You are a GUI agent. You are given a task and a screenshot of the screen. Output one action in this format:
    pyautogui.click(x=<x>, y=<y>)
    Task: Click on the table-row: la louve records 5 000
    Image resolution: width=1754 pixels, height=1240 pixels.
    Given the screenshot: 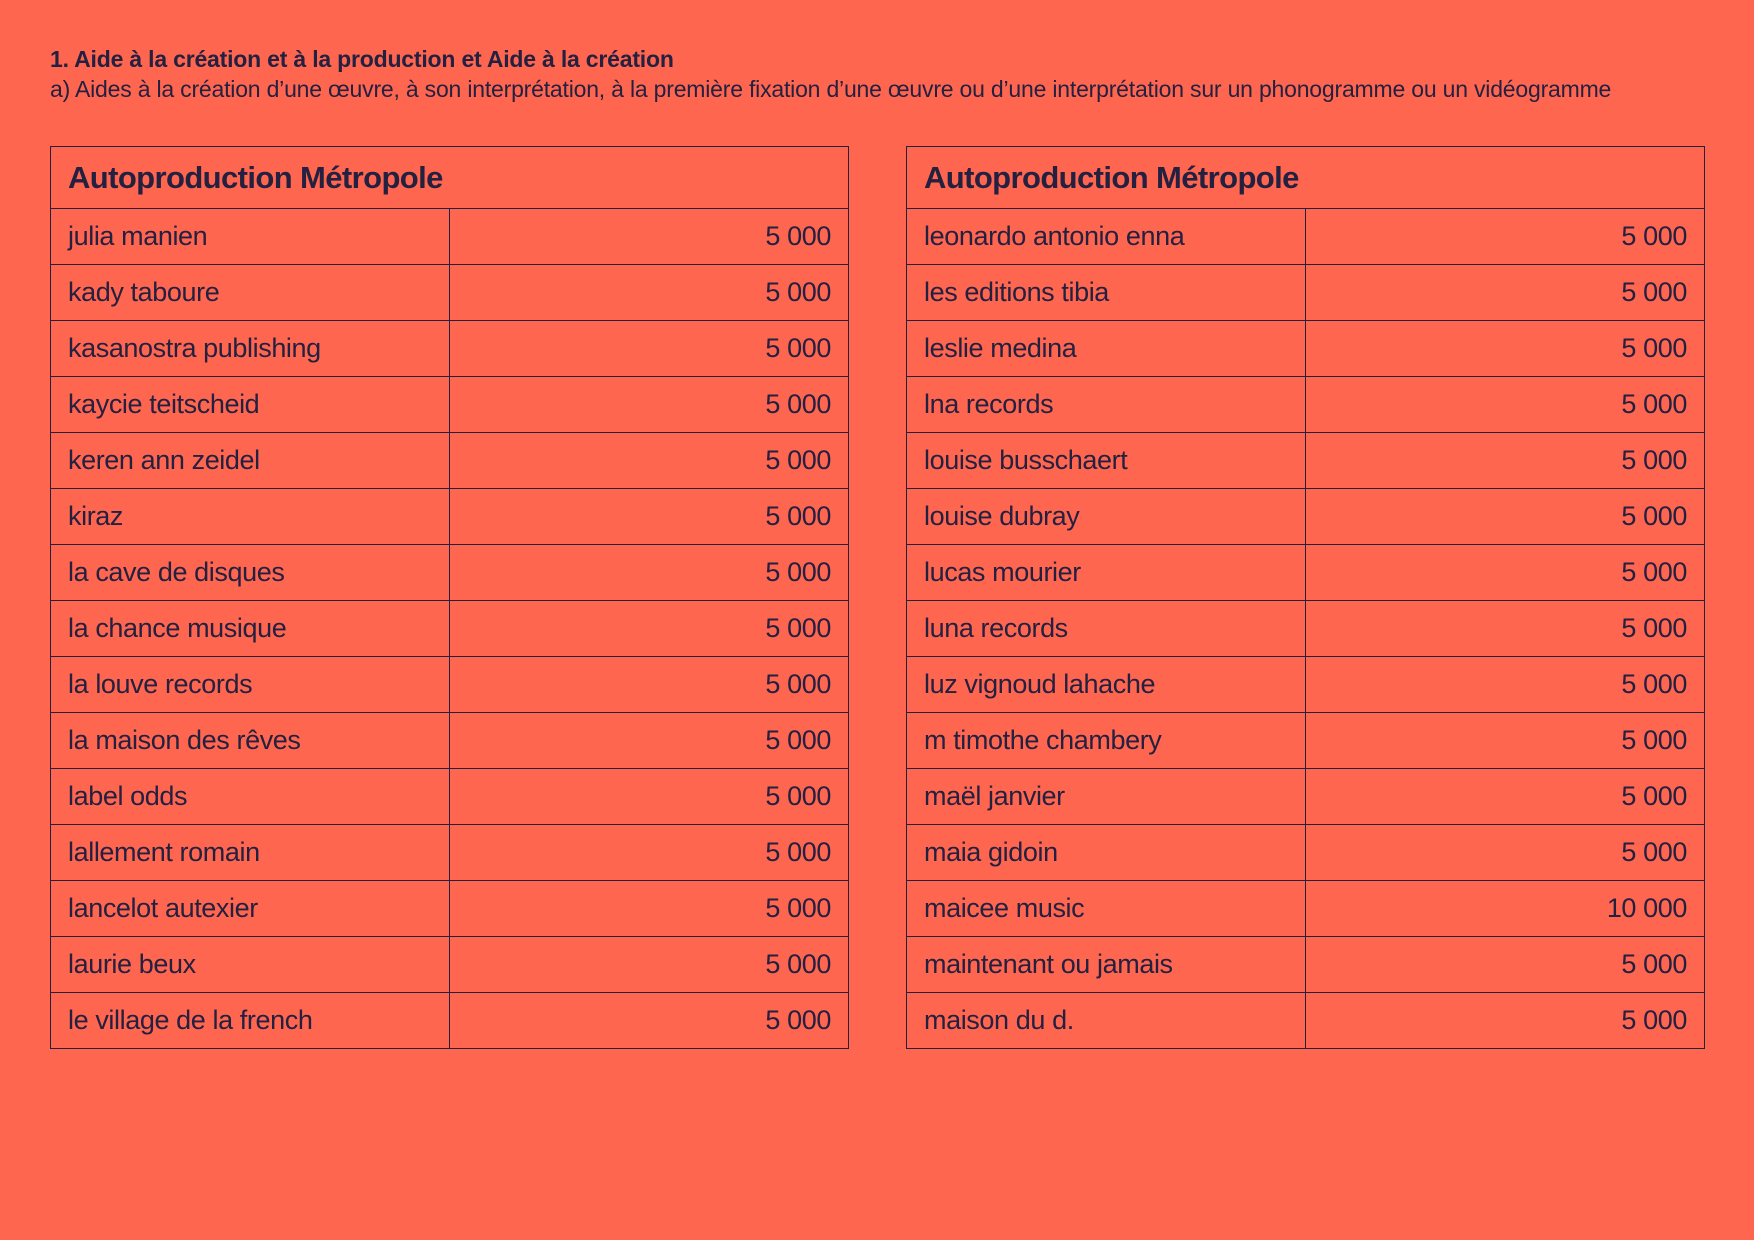 What is the action you would take?
    pyautogui.click(x=449, y=684)
    